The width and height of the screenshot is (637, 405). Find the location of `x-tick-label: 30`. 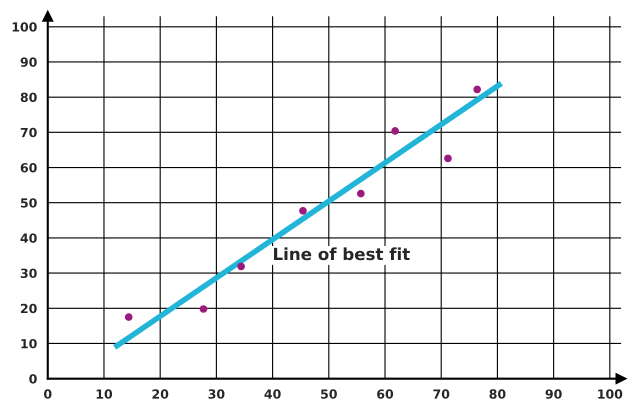

x-tick-label: 30 is located at coordinates (216, 394).